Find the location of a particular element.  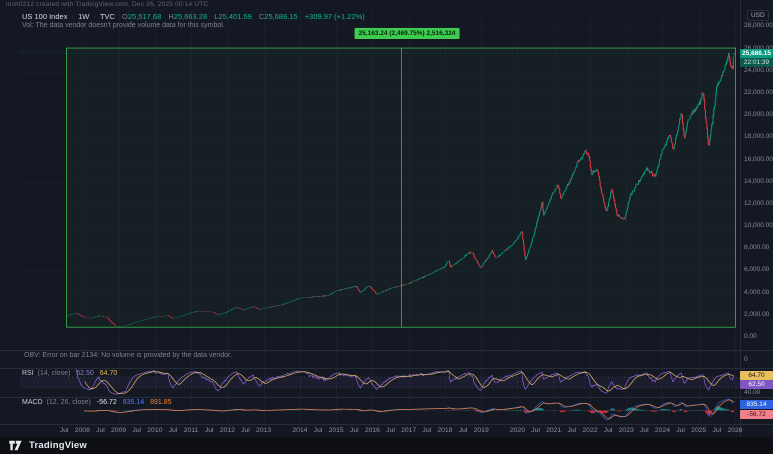

price-axis-tick: 6,000.00 is located at coordinates (757, 270).